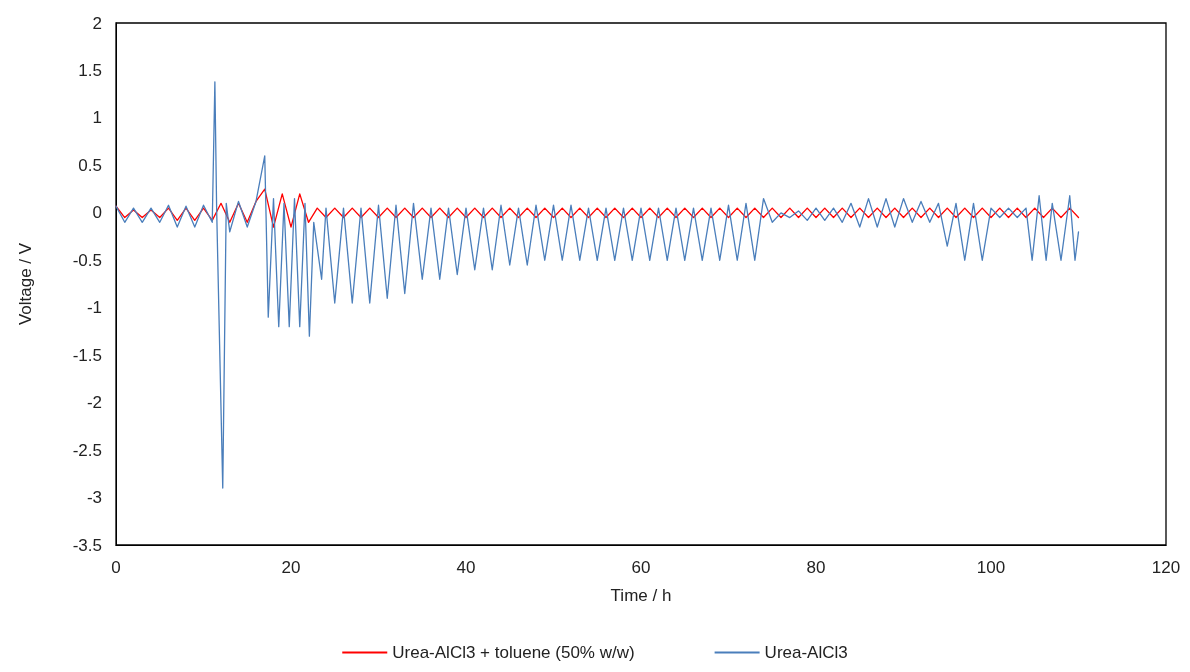 Image resolution: width=1190 pixels, height=672 pixels. I want to click on line-series, so click(597, 208).